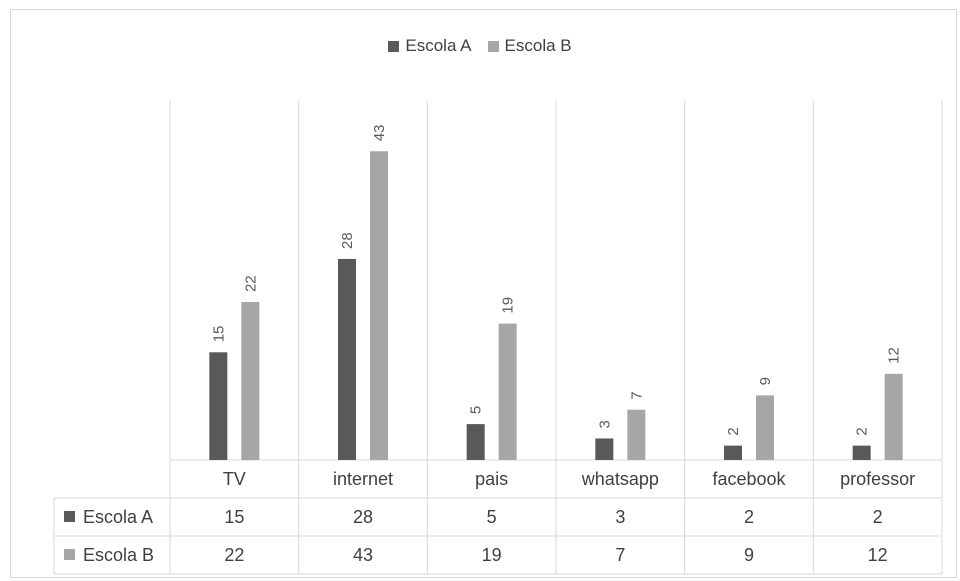  I want to click on table-cell-escola-b-whatsapp: 7, so click(620, 555).